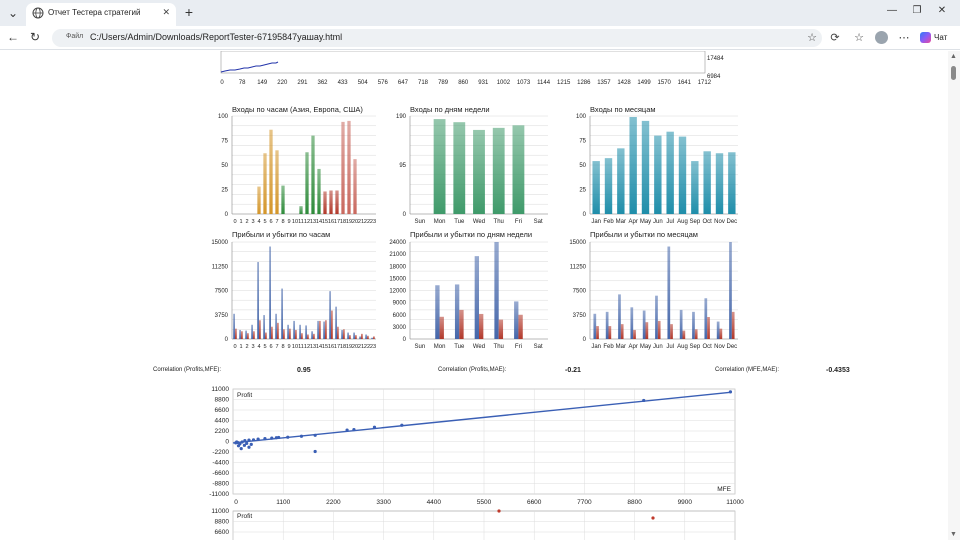 The height and width of the screenshot is (540, 960). Describe the element at coordinates (714, 77) in the screenshot. I see `balance-y-label-bottom: 6984` at that location.